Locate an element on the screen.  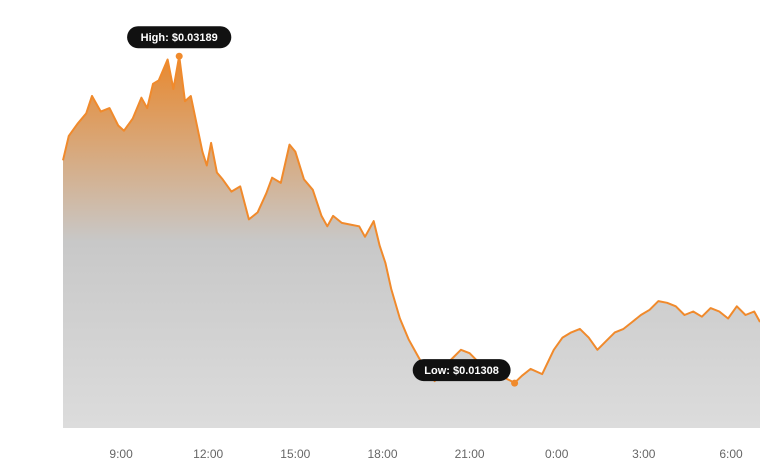
x-tick-label: 0:00 is located at coordinates (557, 454).